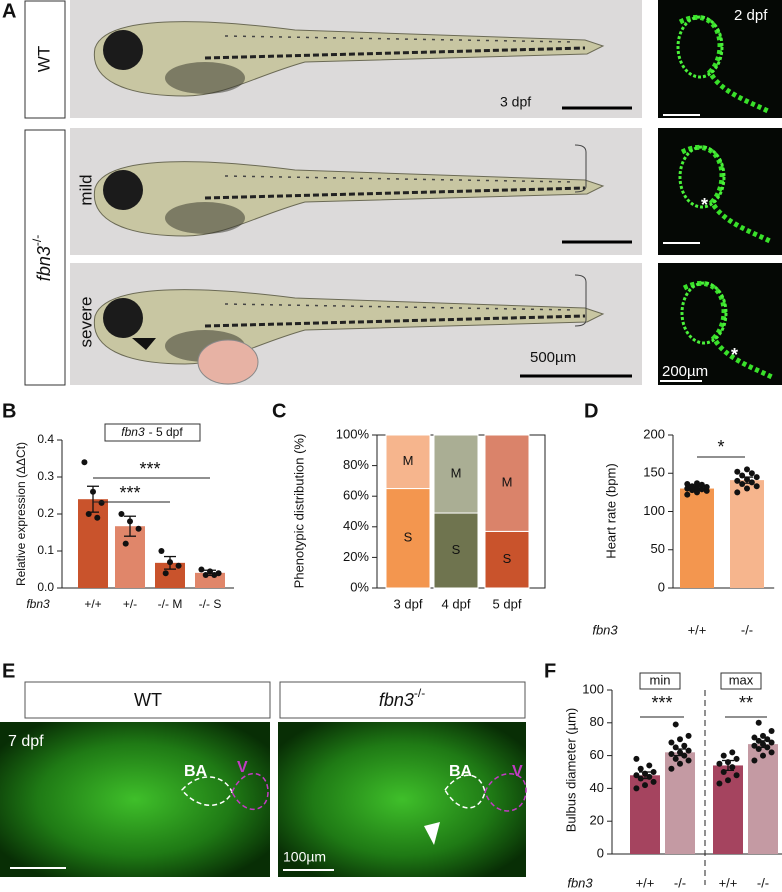 The height and width of the screenshot is (892, 782). Describe the element at coordinates (279, 411) in the screenshot. I see `panel-label: C` at that location.